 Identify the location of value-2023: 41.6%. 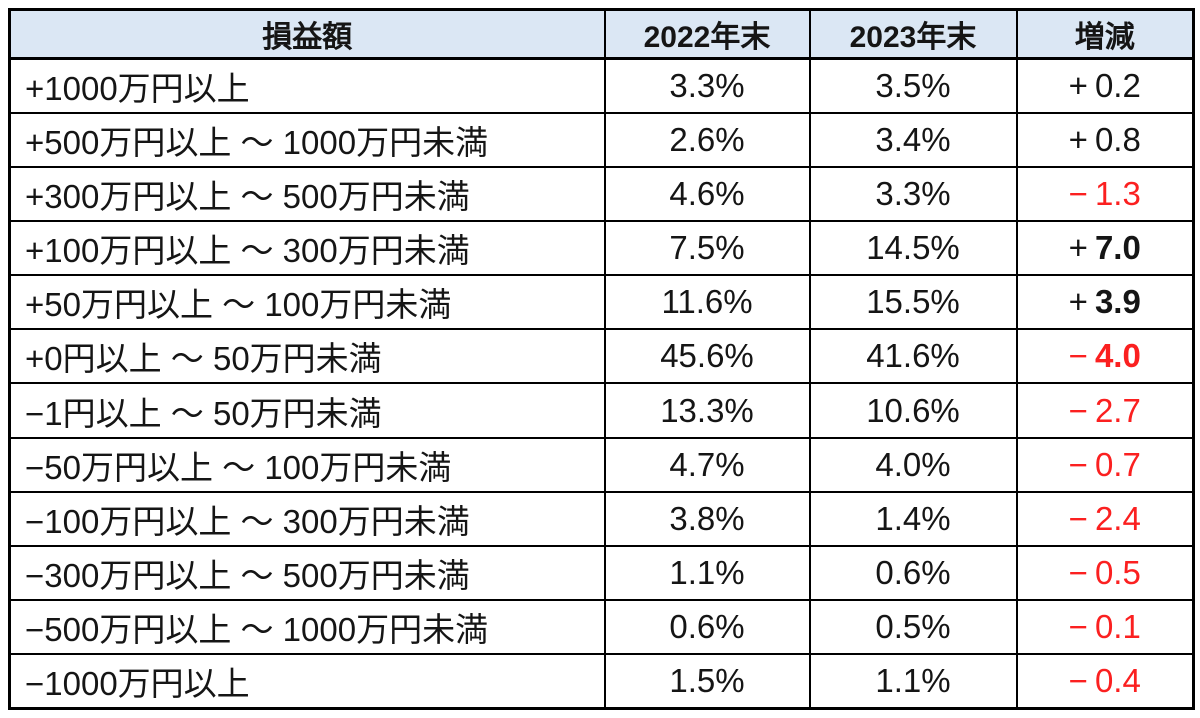
(913, 356).